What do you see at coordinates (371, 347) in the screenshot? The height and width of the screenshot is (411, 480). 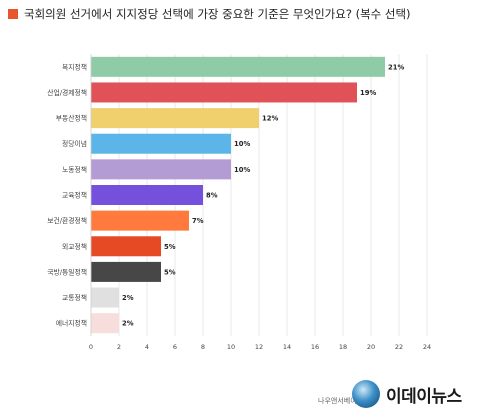 I see `x-tick-label: 20` at bounding box center [371, 347].